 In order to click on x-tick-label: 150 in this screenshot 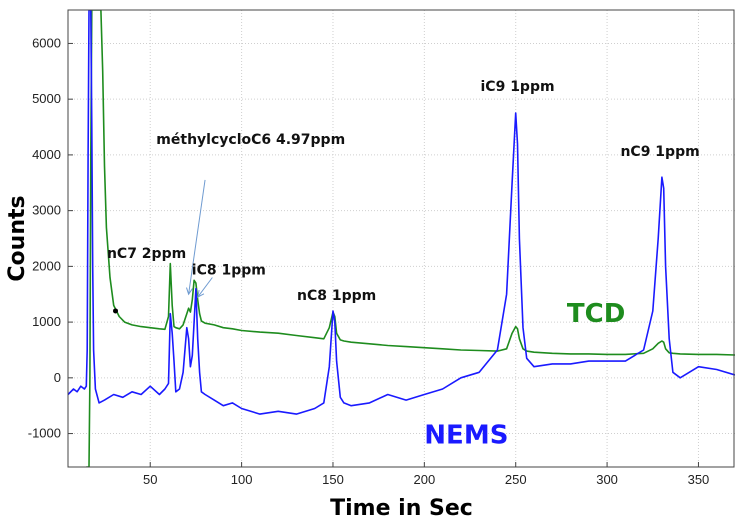, I will do `click(333, 479)`.